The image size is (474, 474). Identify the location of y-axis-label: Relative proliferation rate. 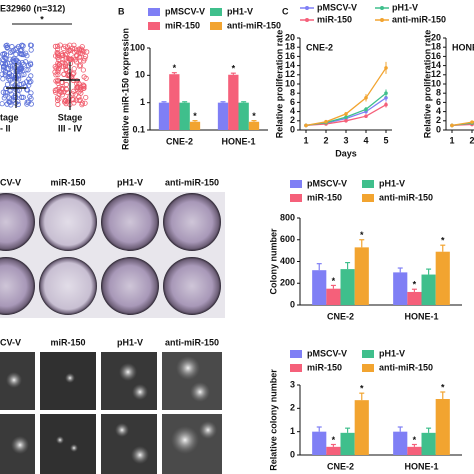
(279, 84).